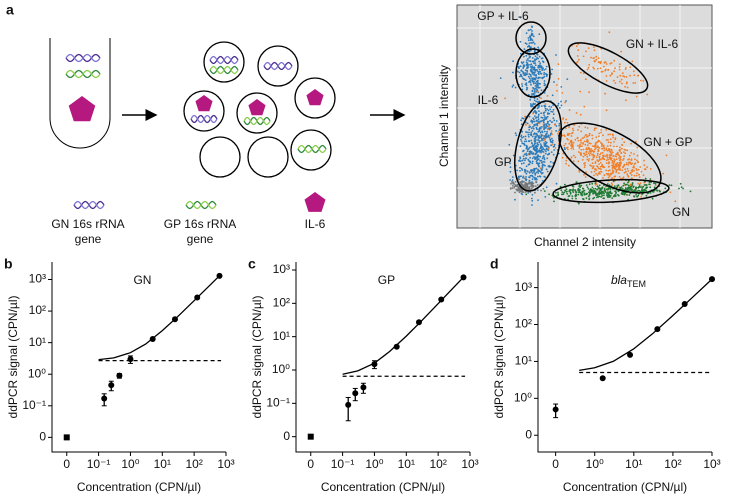 Image resolution: width=732 pixels, height=500 pixels. What do you see at coordinates (139, 487) in the screenshot?
I see `x-axis-label: Concentration (CPN/µl)` at bounding box center [139, 487].